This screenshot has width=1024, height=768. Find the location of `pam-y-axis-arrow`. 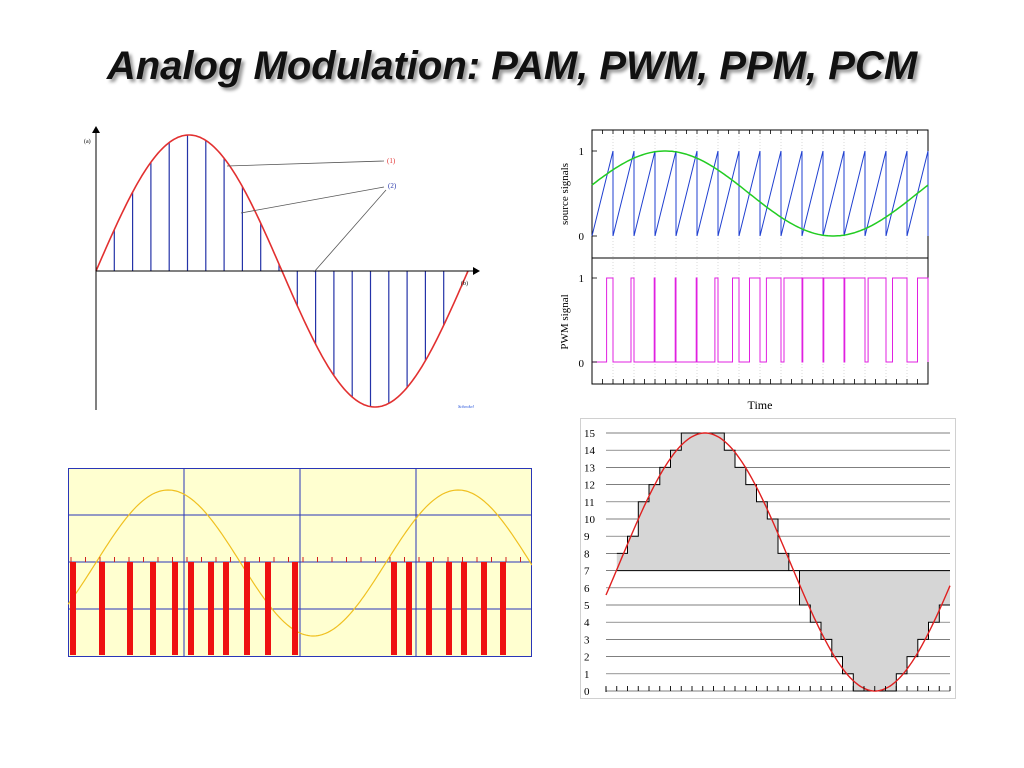

pam-y-axis-arrow is located at coordinates (96, 129).